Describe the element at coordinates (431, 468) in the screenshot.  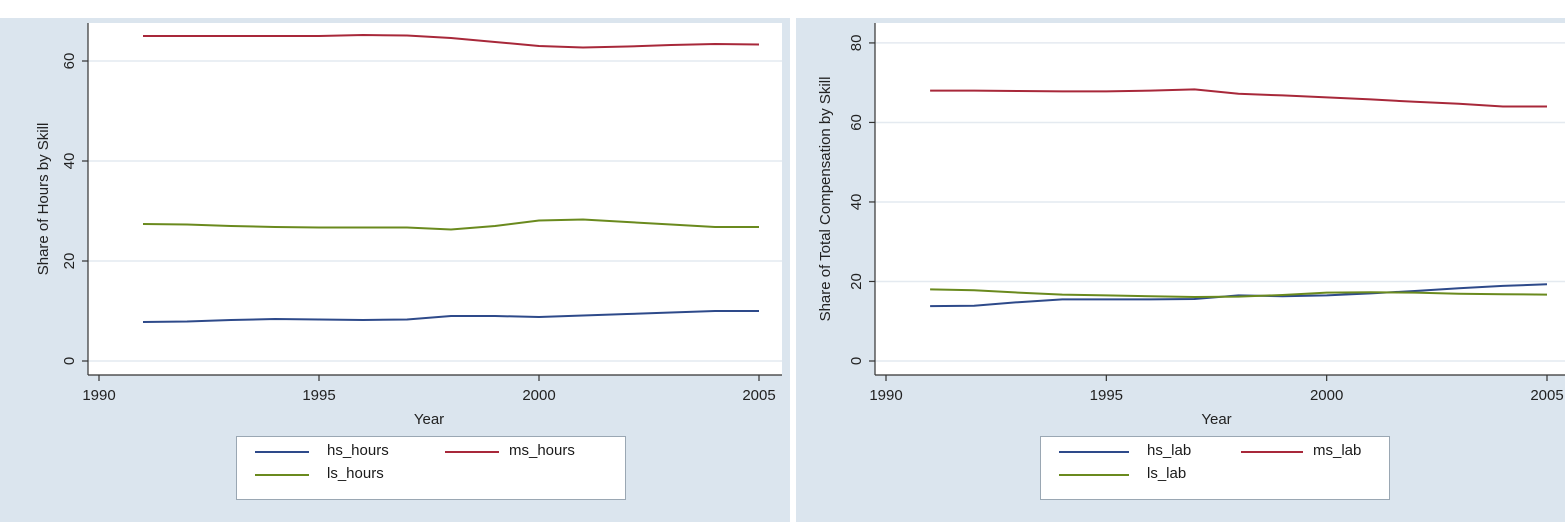
I see `left-chart-legend: hs_hours ms_hours ls_hours` at that location.